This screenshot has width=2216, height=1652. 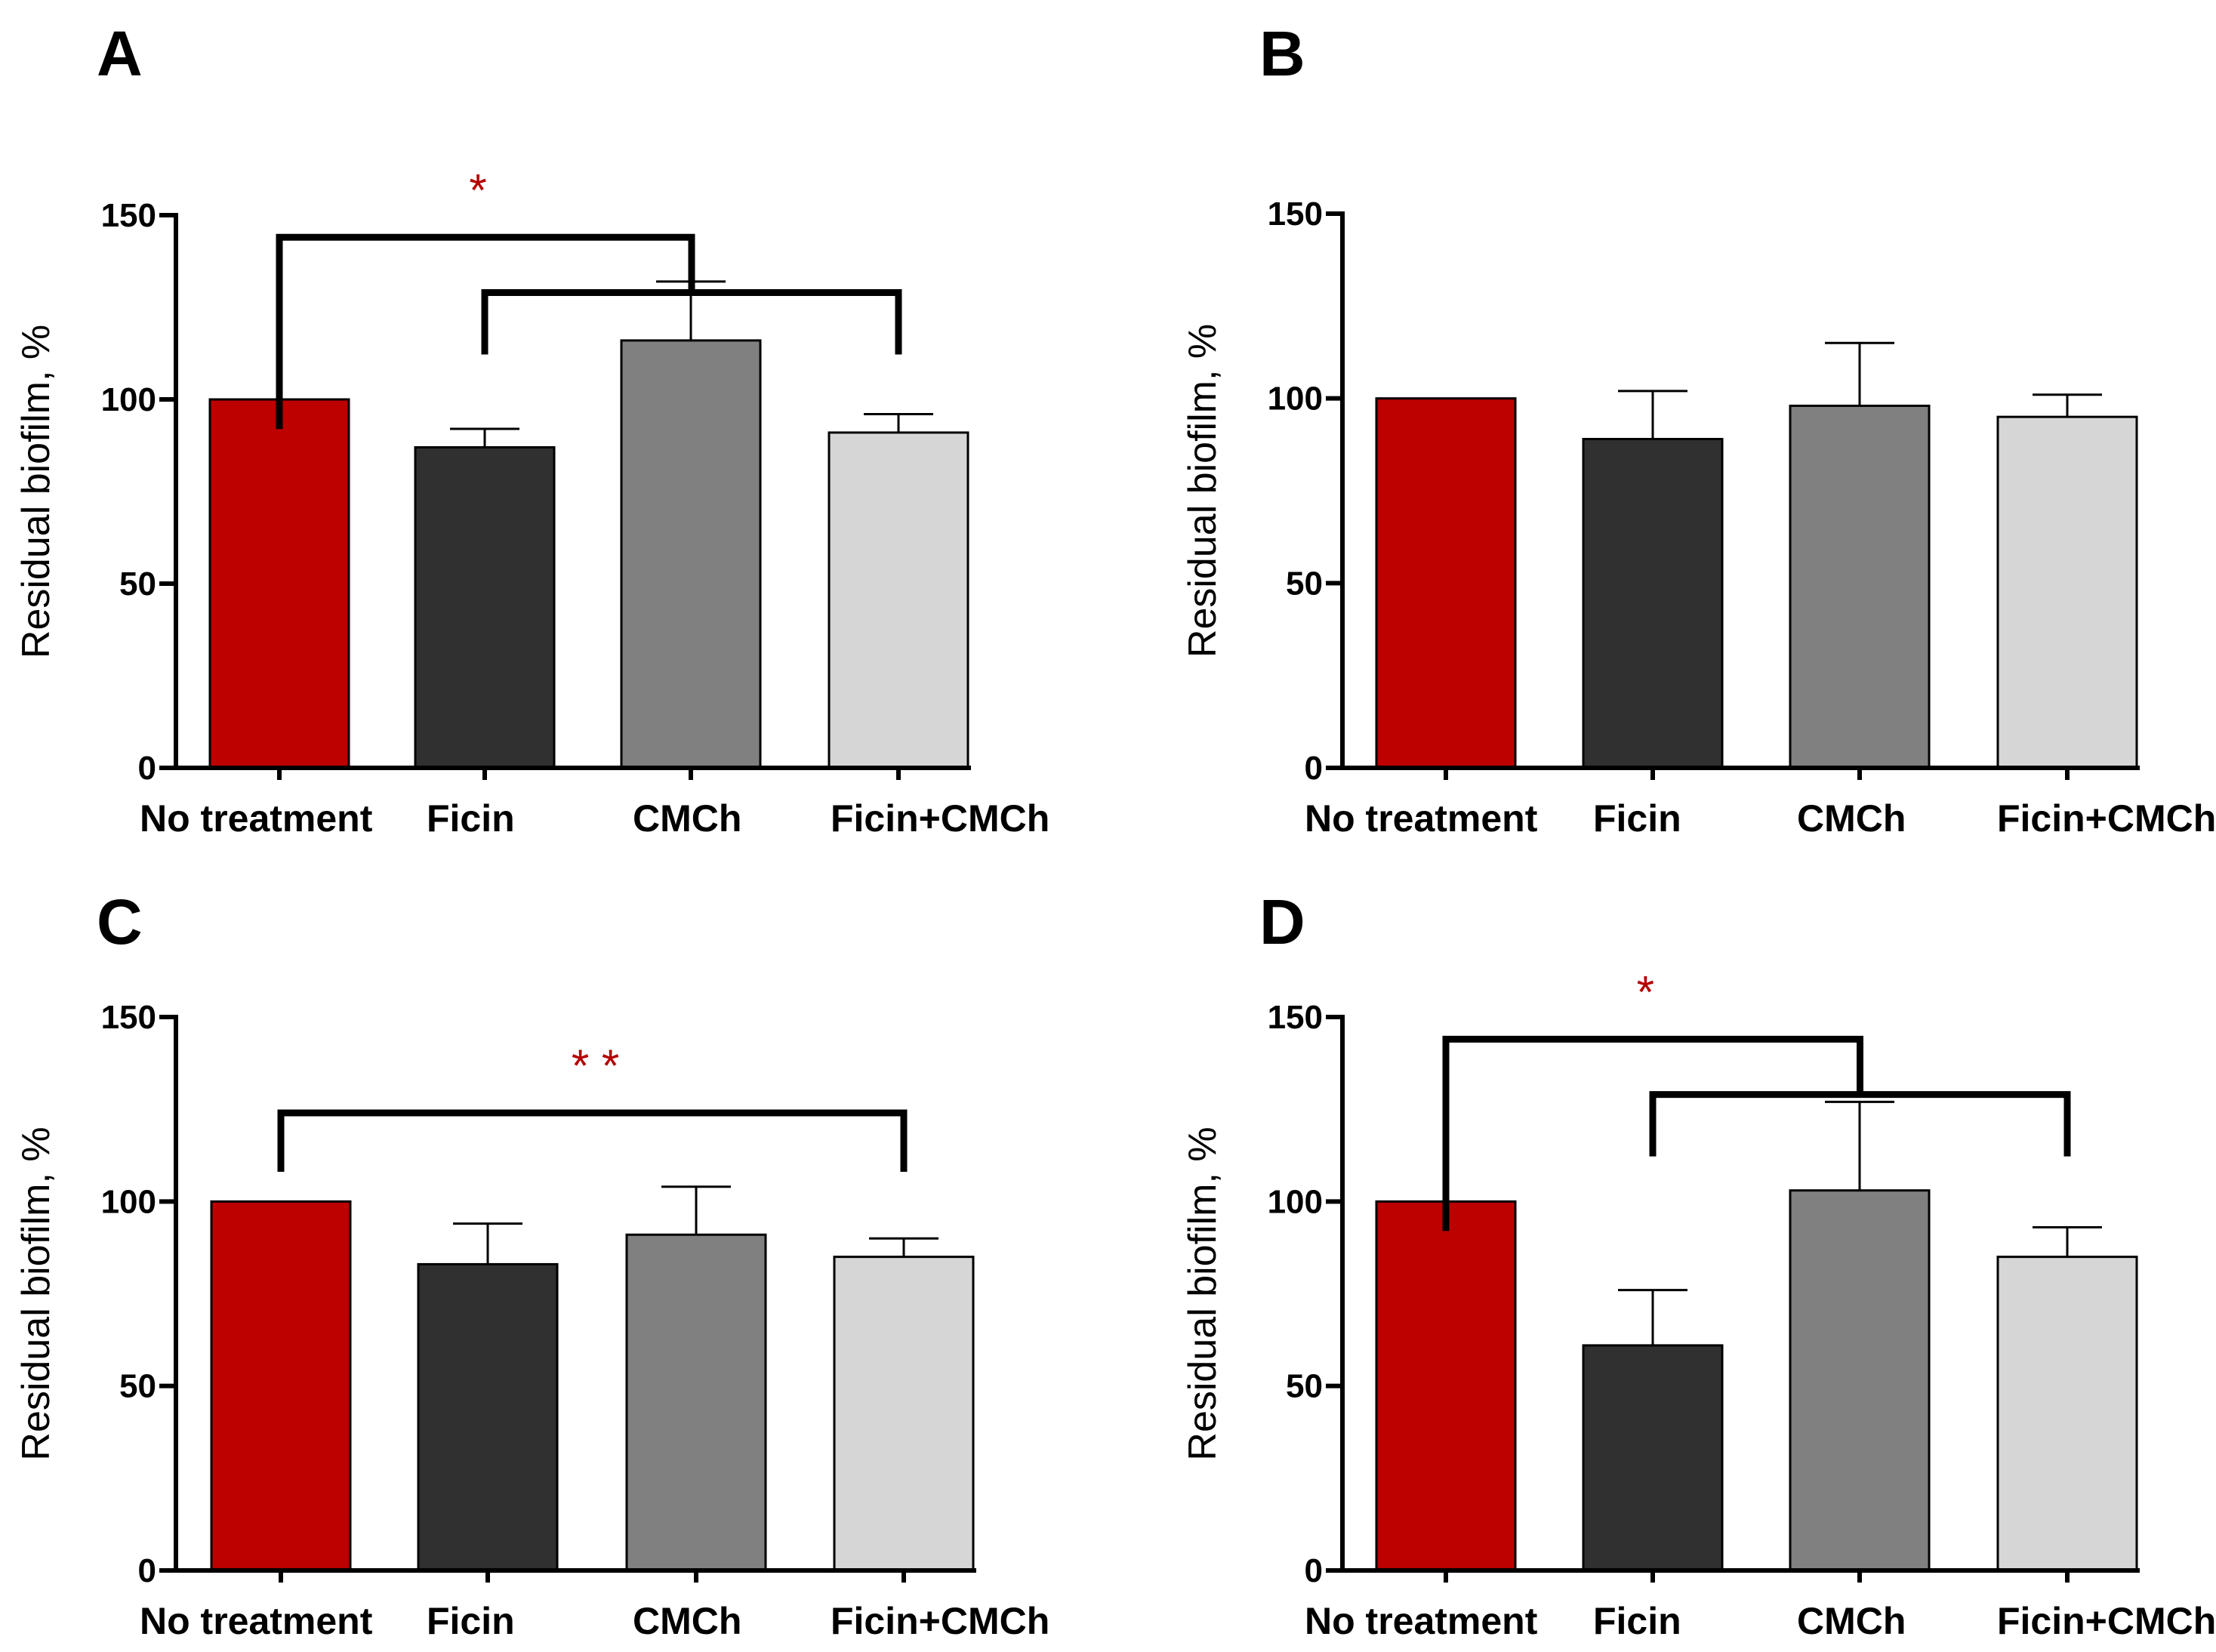 What do you see at coordinates (595, 1065) in the screenshot?
I see `significance-label: * *` at bounding box center [595, 1065].